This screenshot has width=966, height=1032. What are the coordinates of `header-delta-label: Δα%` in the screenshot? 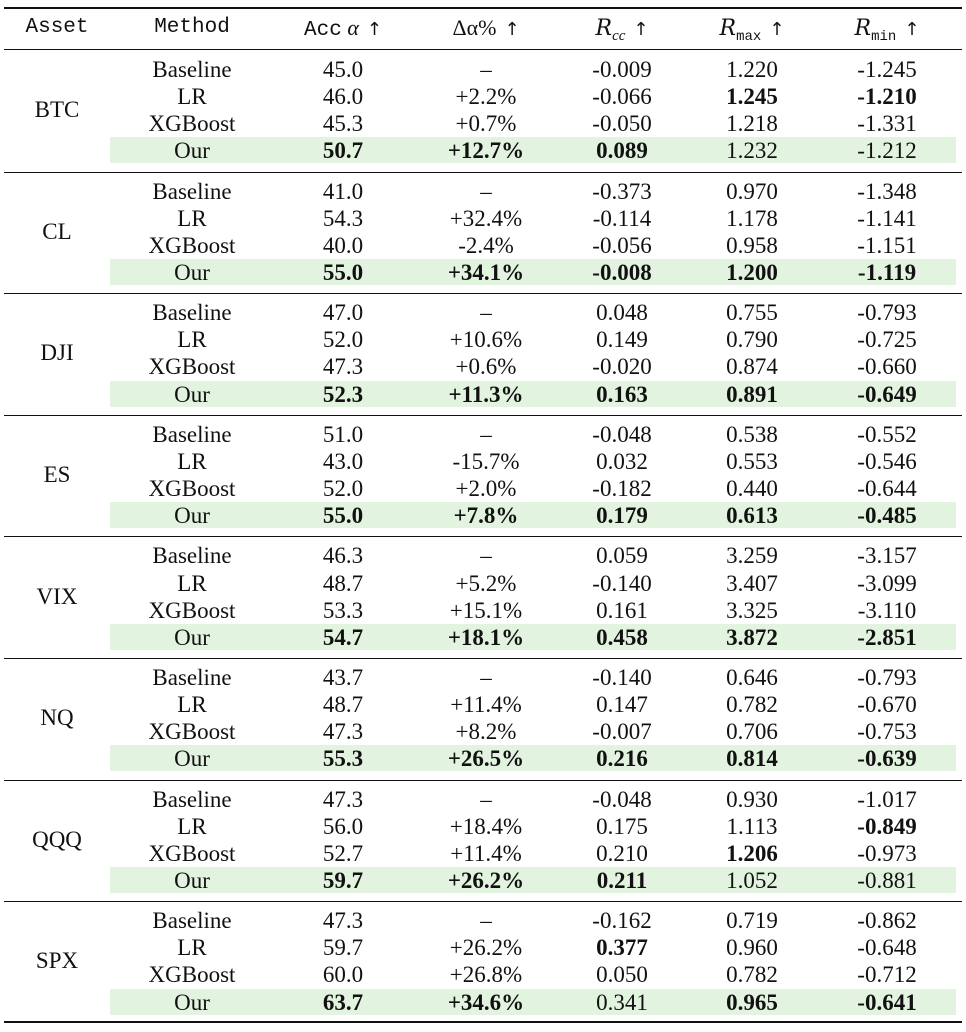 It's located at (474, 27).